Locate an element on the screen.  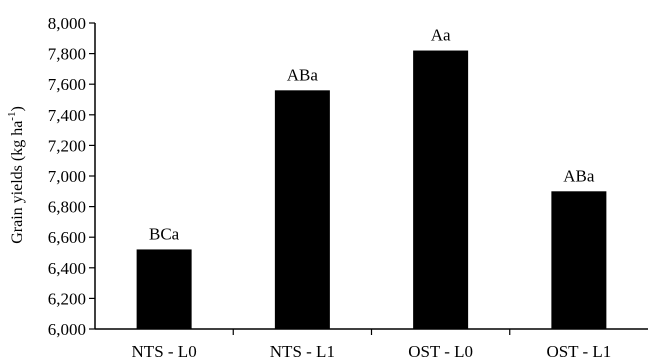
bar-data-label: BCa is located at coordinates (164, 233).